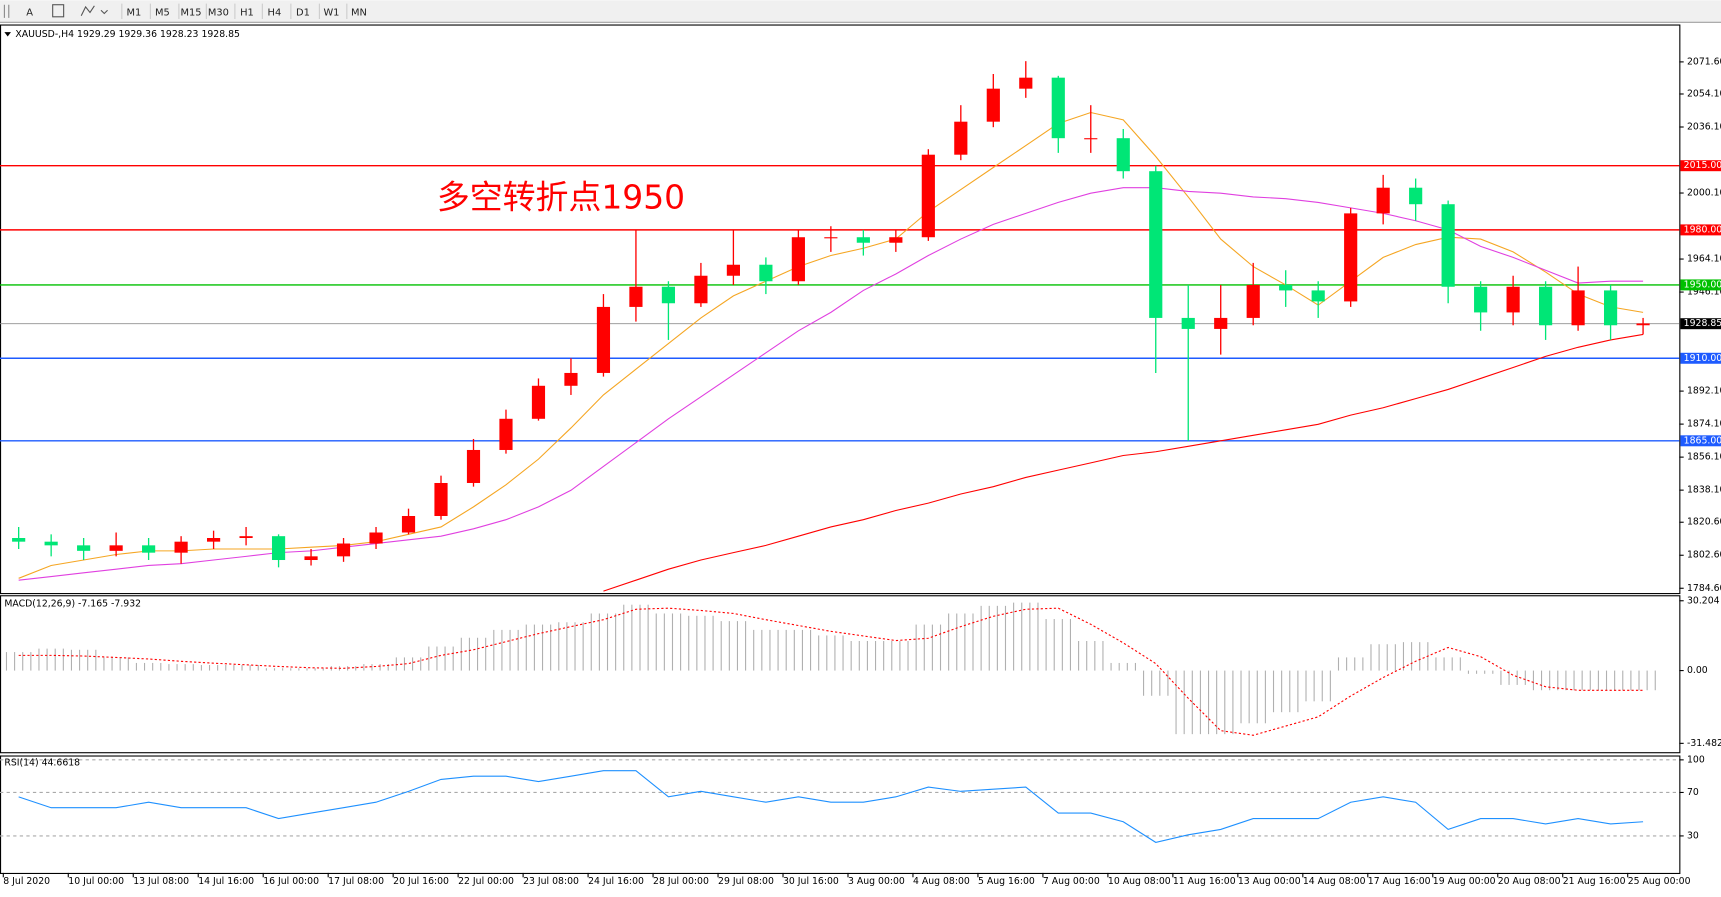  I want to click on x-tick-label: 19 Aug 00:00, so click(1464, 881).